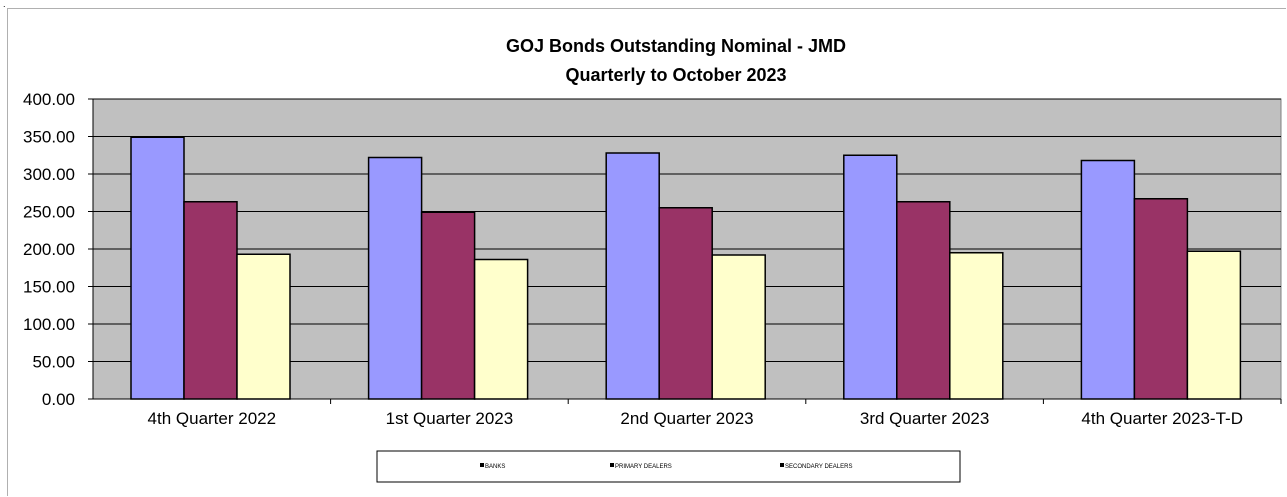 The width and height of the screenshot is (1287, 497). I want to click on y-tick-label: 350.00, so click(49, 137).